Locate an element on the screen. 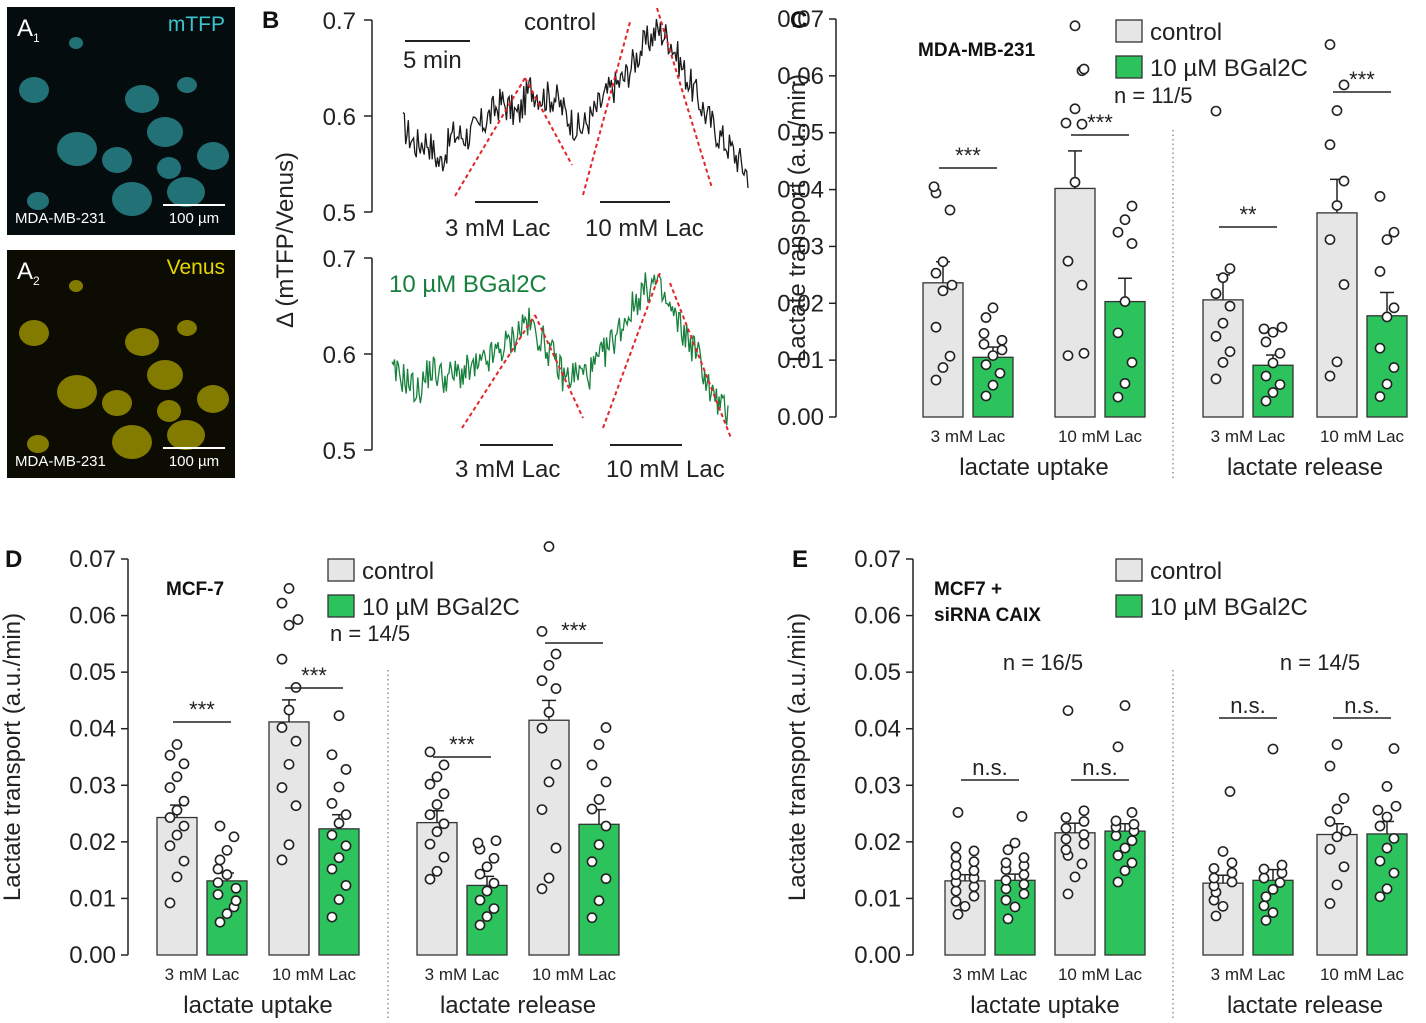  fit-line is located at coordinates (490, 137).